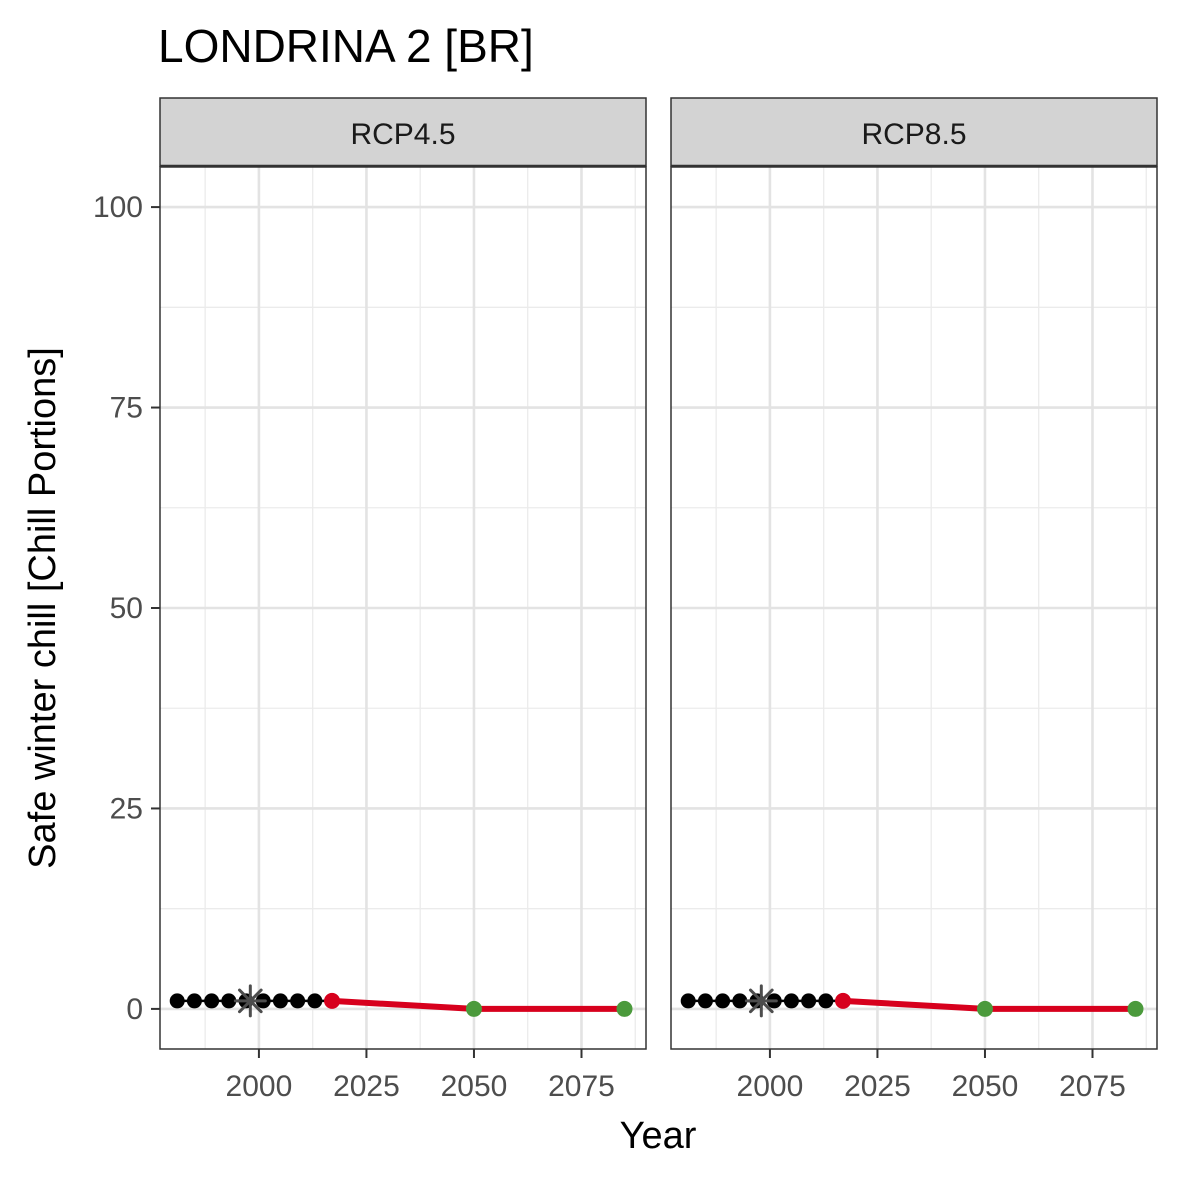 The image size is (1181, 1181). Describe the element at coordinates (658, 1136) in the screenshot. I see `x-axis-title: Year` at that location.